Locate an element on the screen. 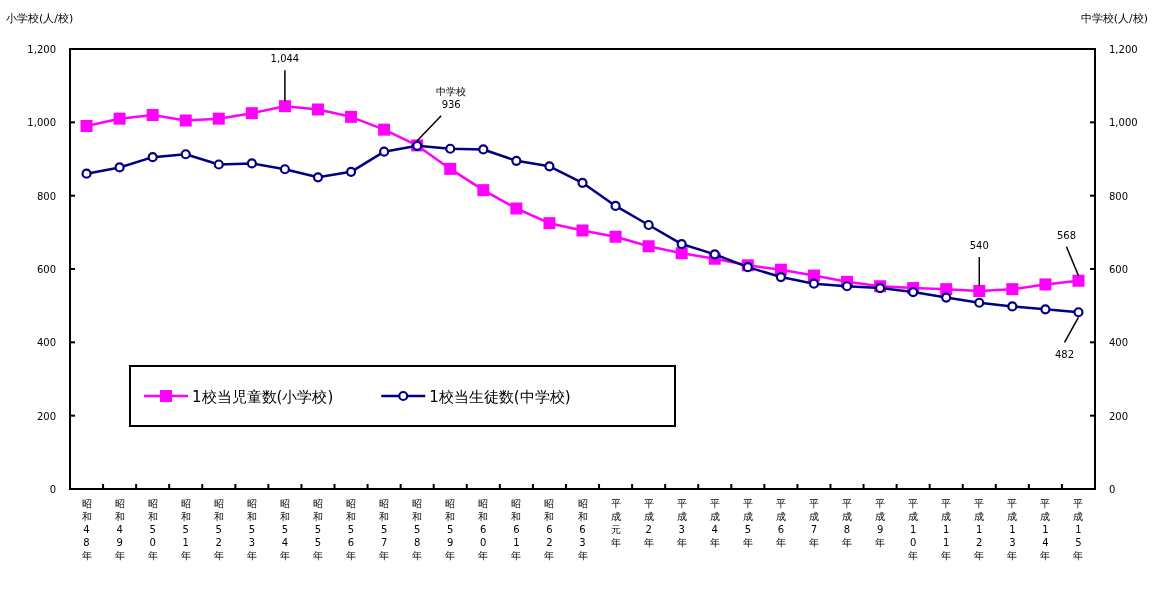 The width and height of the screenshot is (1152, 595). y2-tick-label: 200 is located at coordinates (1119, 416).